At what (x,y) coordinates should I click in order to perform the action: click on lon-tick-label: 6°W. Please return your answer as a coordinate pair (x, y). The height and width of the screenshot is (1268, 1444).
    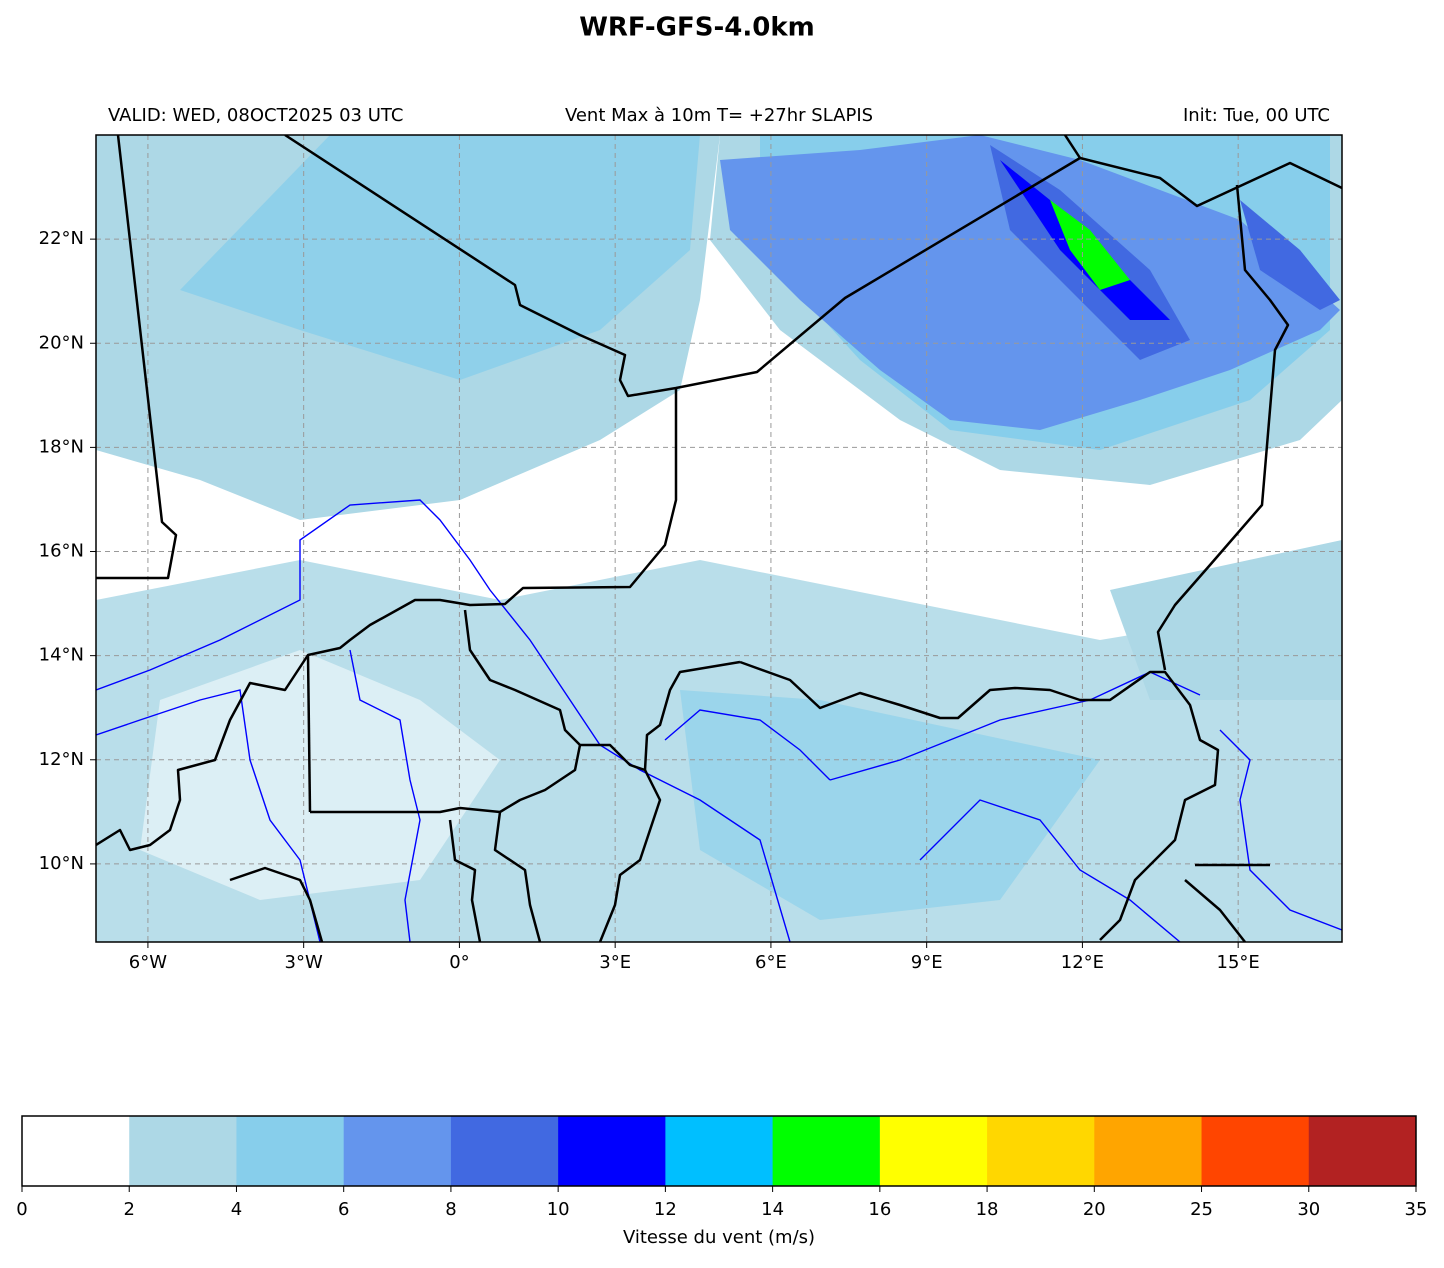
    Looking at the image, I should click on (148, 962).